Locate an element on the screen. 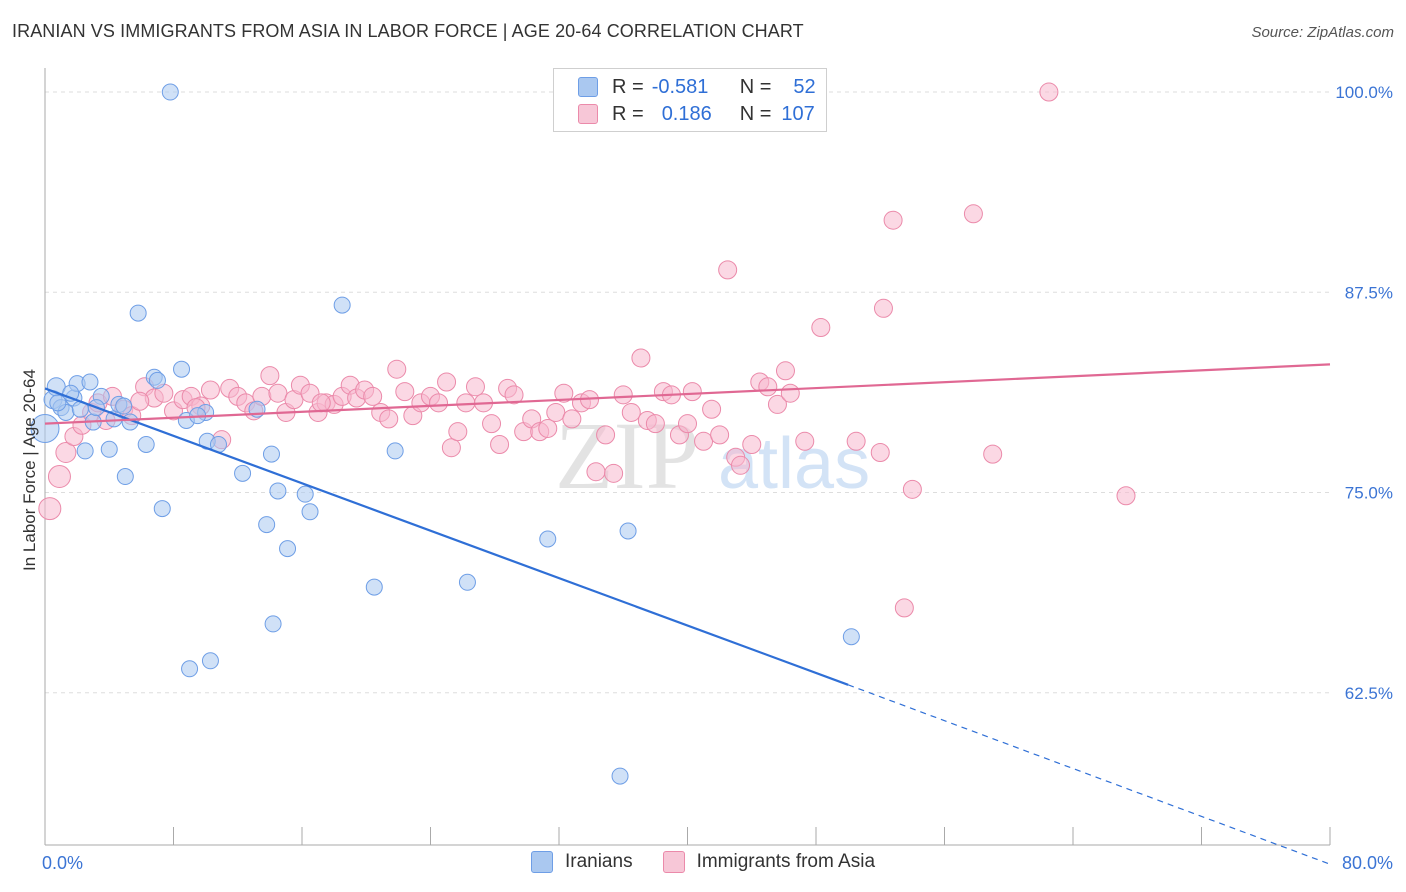  legend-row-asia: R = 0.186 N = 107 is located at coordinates (696, 114).